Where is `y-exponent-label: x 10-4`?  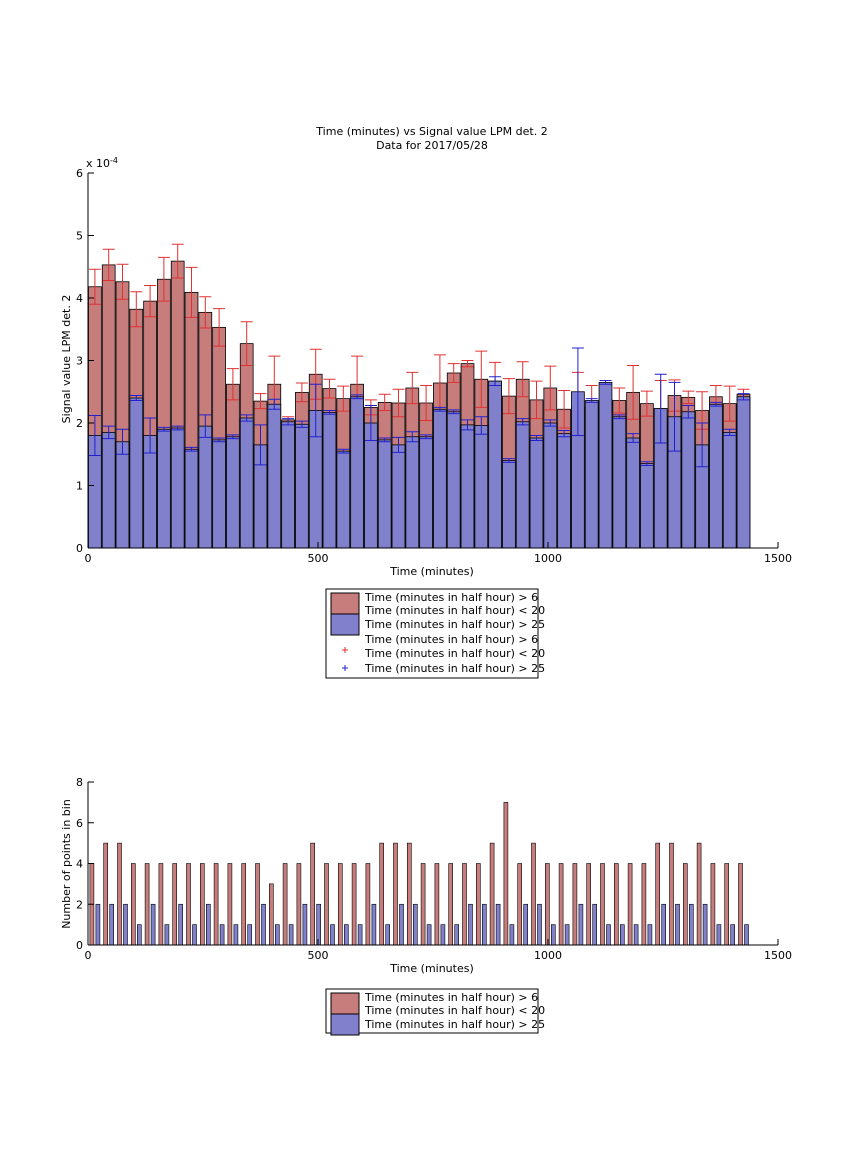 y-exponent-label: x 10-4 is located at coordinates (102, 163).